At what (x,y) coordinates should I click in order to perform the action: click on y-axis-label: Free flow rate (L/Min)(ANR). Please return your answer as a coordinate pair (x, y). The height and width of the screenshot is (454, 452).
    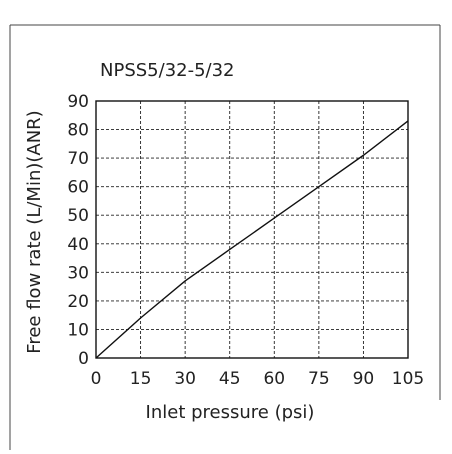
    Looking at the image, I should click on (34, 231).